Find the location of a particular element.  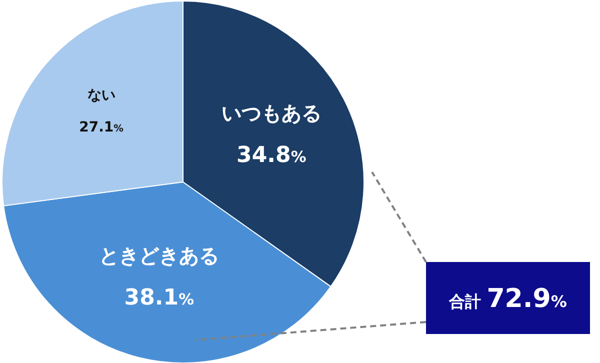

slice-label: ない is located at coordinates (101, 95).